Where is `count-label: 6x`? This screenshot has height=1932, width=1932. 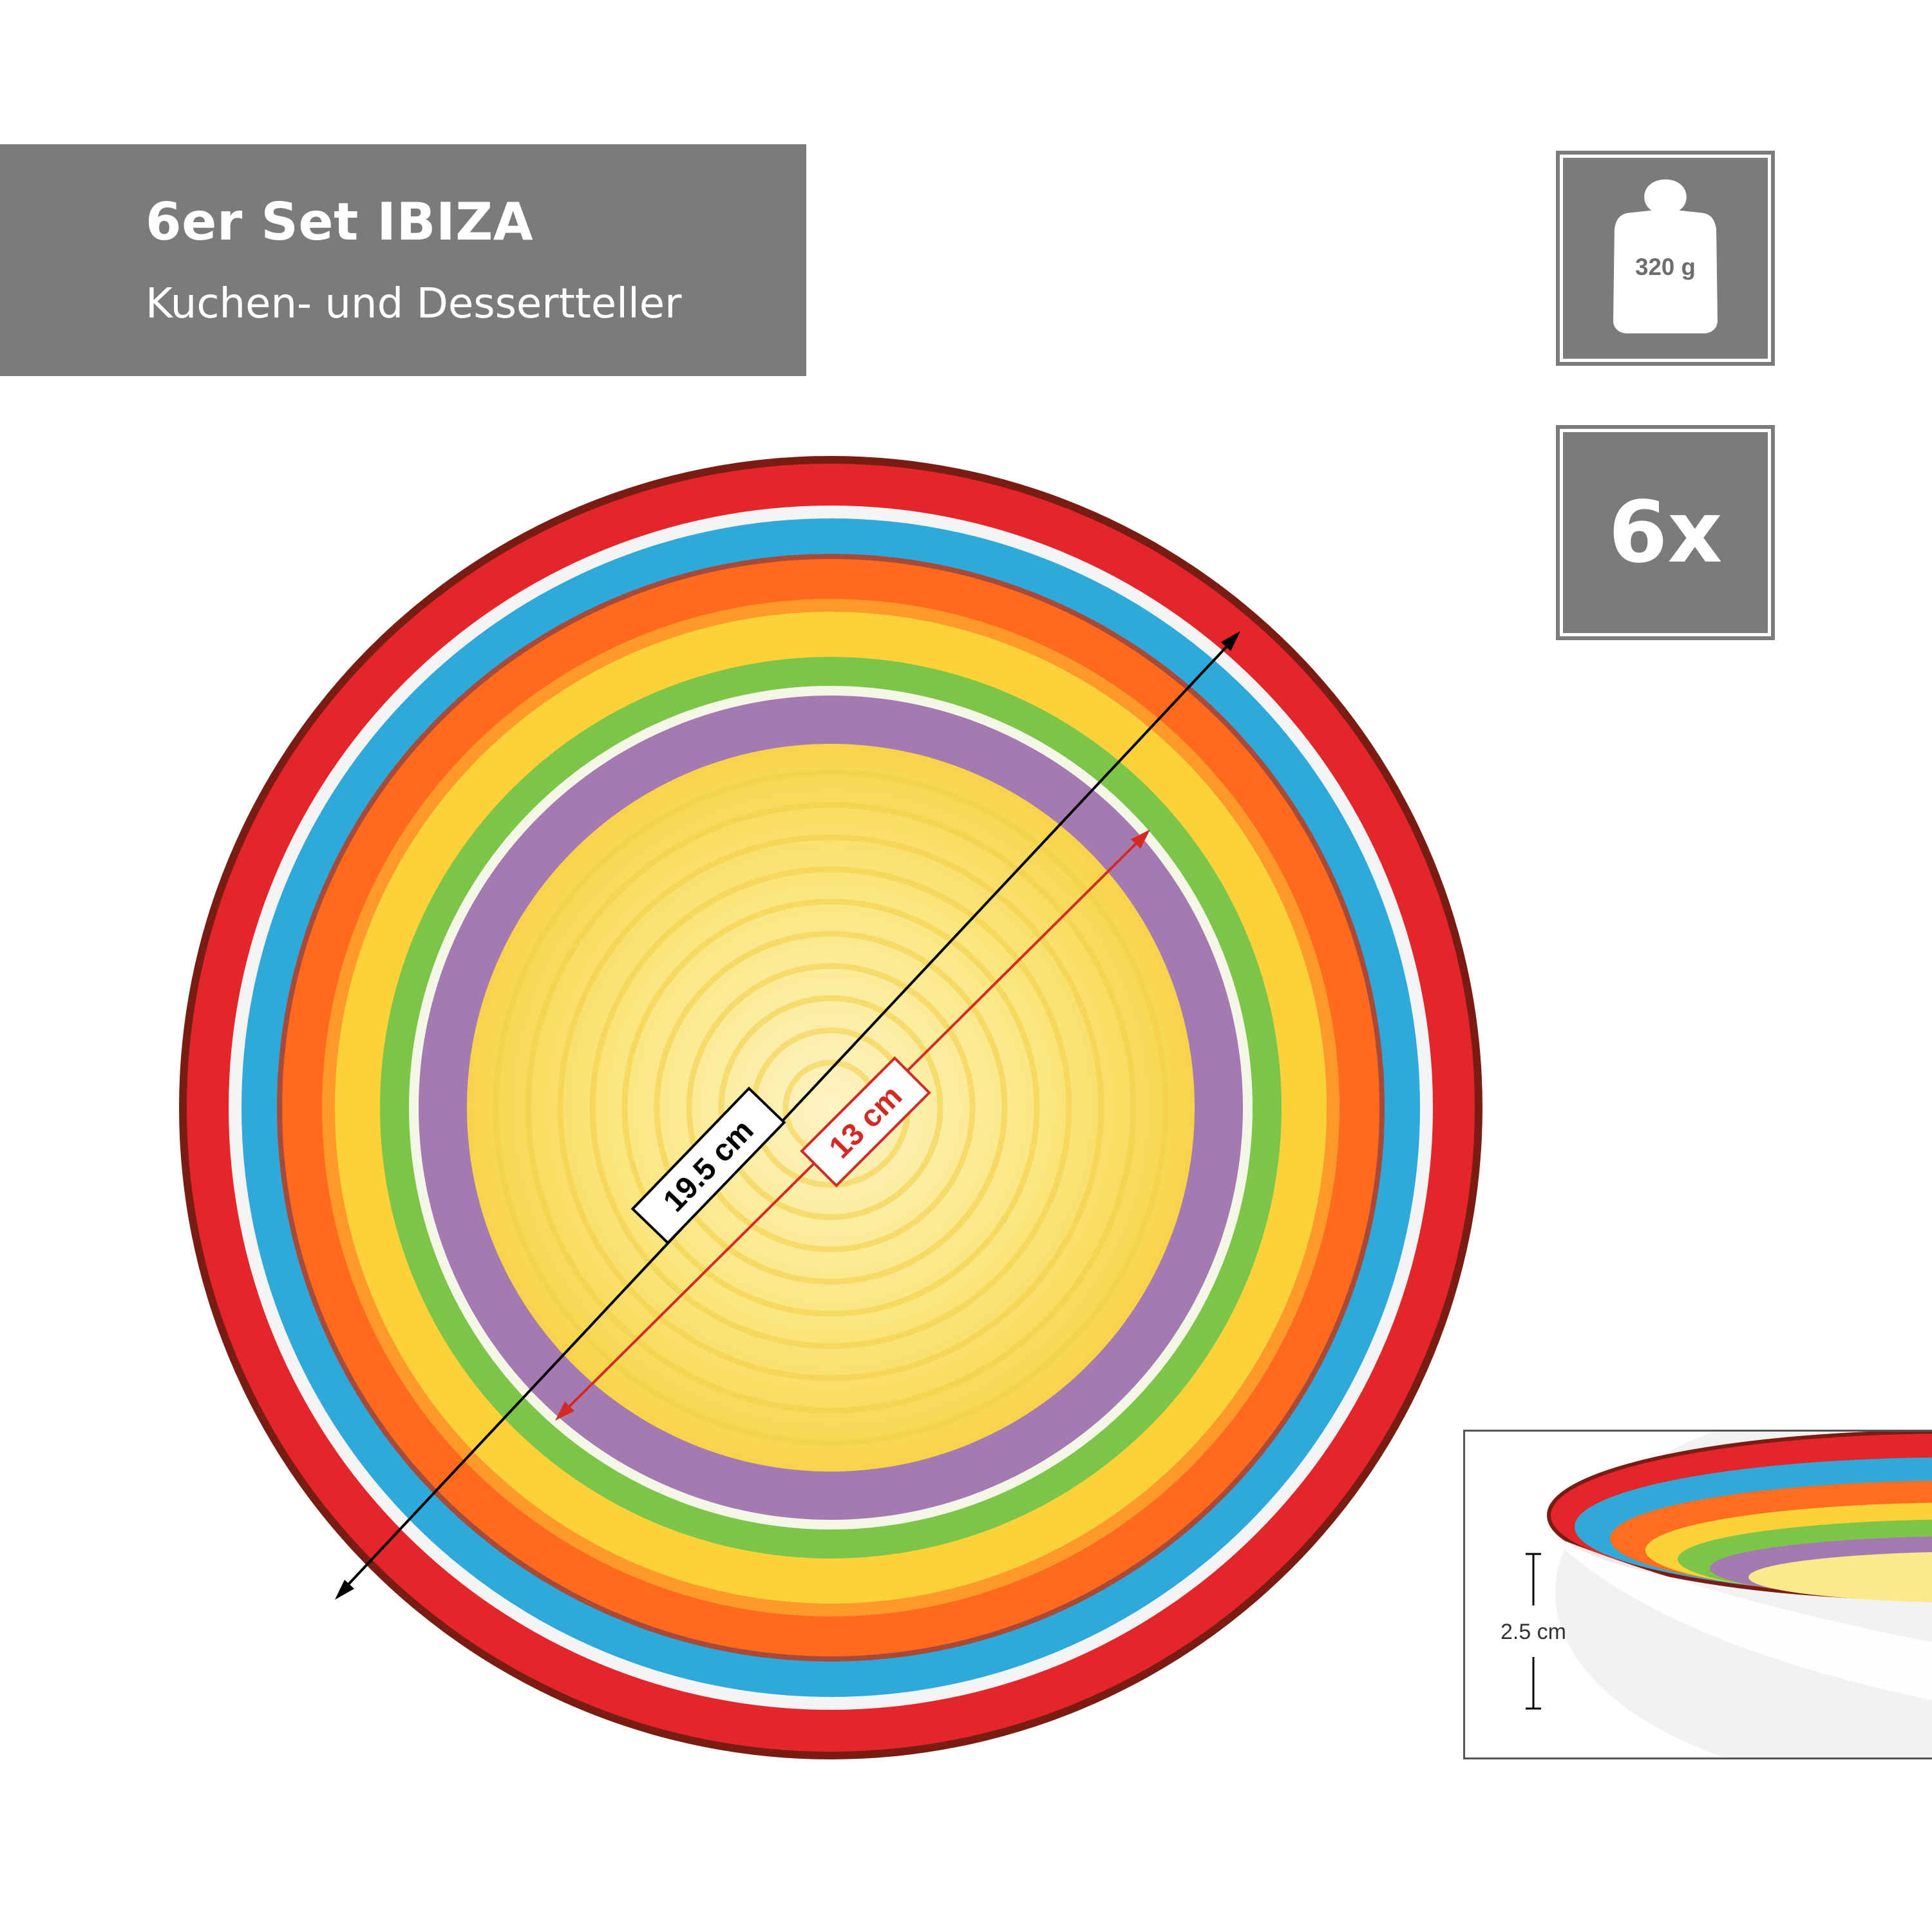
count-label: 6x is located at coordinates (1665, 532).